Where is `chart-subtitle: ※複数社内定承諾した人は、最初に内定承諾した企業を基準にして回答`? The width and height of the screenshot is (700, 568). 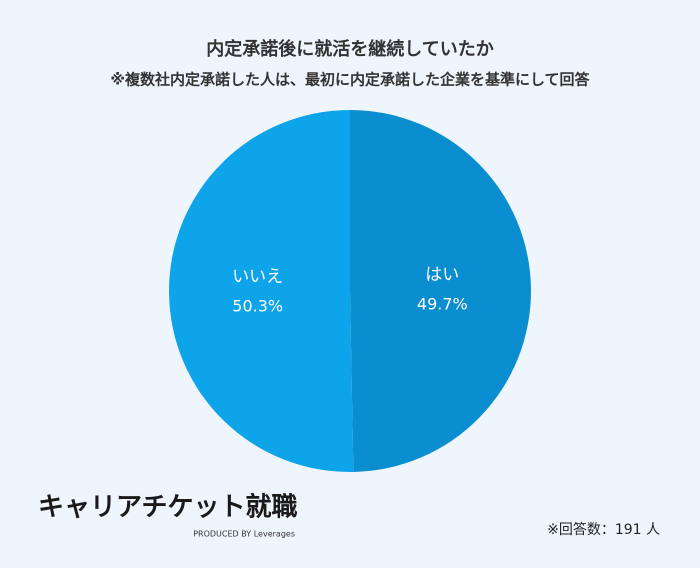 chart-subtitle: ※複数社内定承諾した人は、最初に内定承諾した企業を基準にして回答 is located at coordinates (350, 80).